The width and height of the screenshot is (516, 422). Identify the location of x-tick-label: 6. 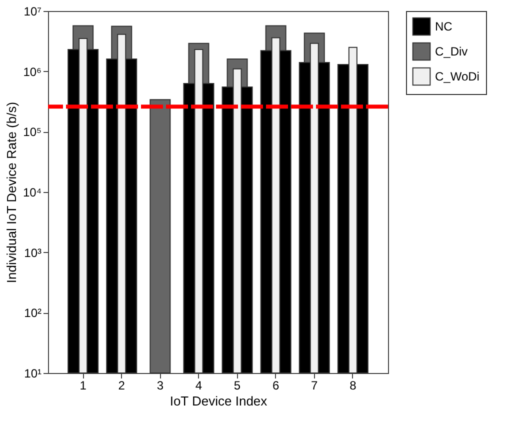
(276, 385).